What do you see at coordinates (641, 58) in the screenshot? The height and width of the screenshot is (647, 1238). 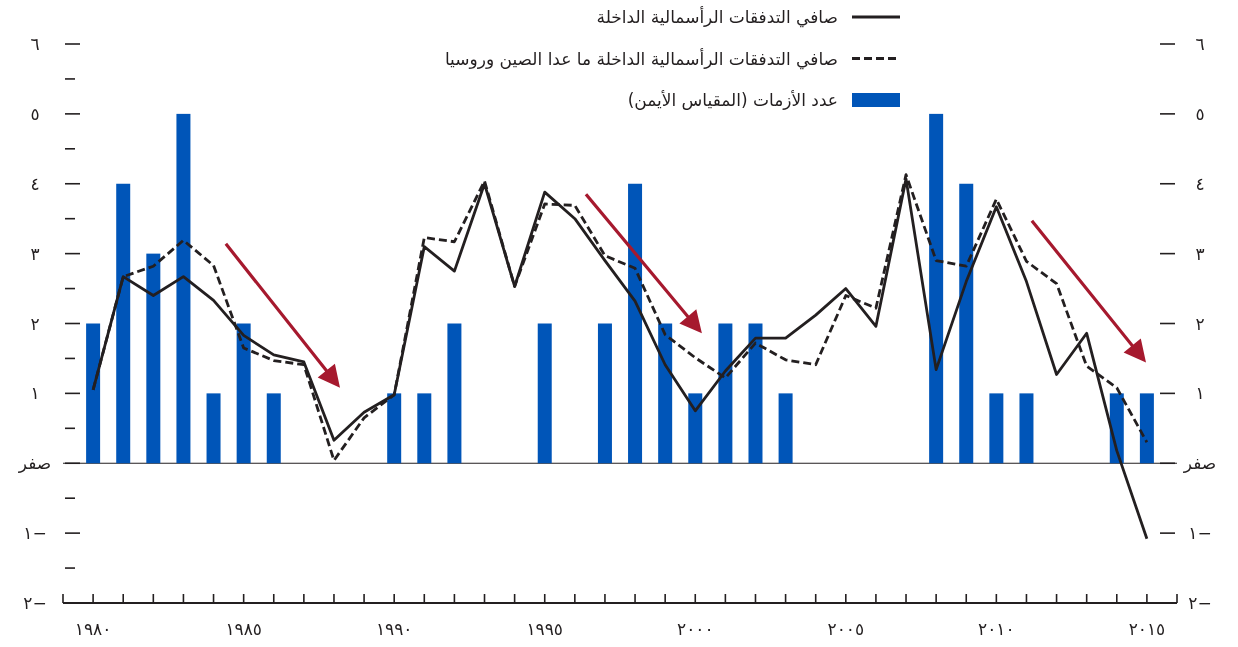 I see `legend-label: صافي التدفقات الرأسمالية الداخلة ما عدا الصين وروسيا` at bounding box center [641, 58].